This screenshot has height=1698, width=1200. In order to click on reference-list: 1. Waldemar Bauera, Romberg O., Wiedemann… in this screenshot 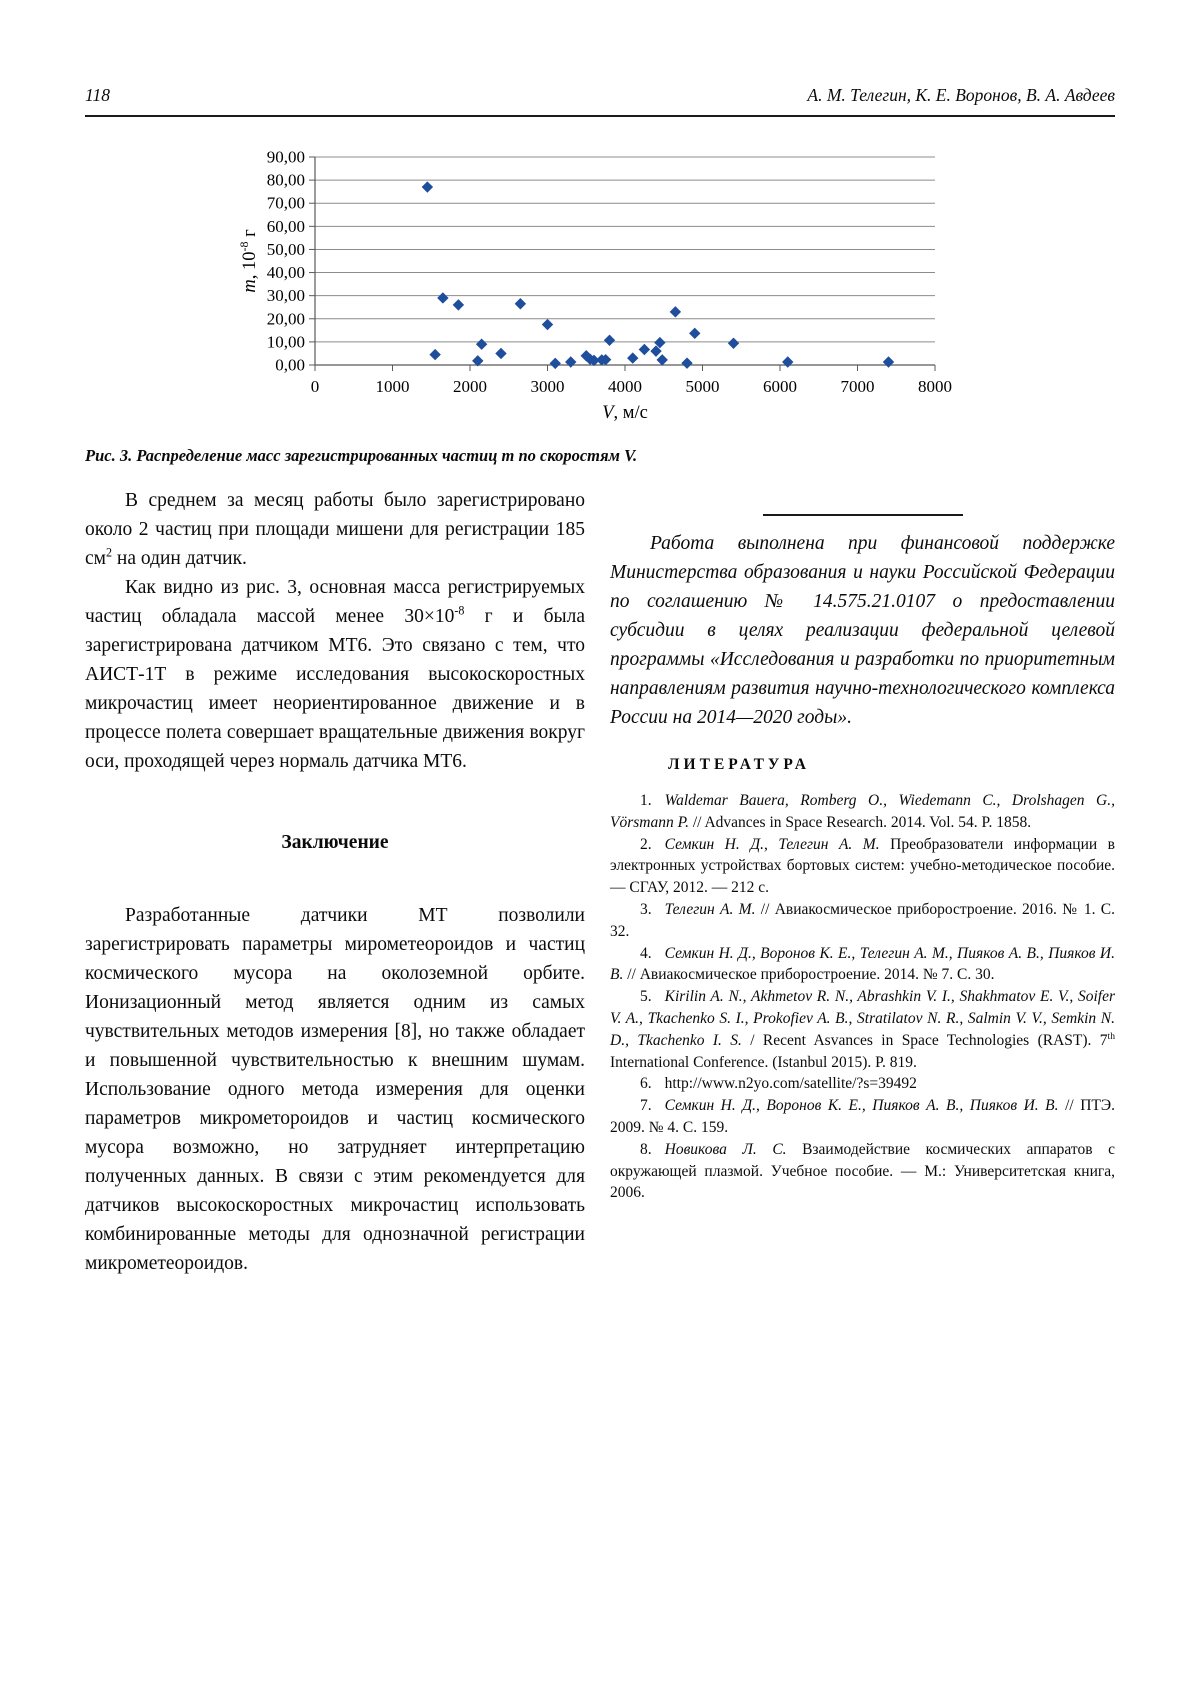, I will do `click(862, 997)`.